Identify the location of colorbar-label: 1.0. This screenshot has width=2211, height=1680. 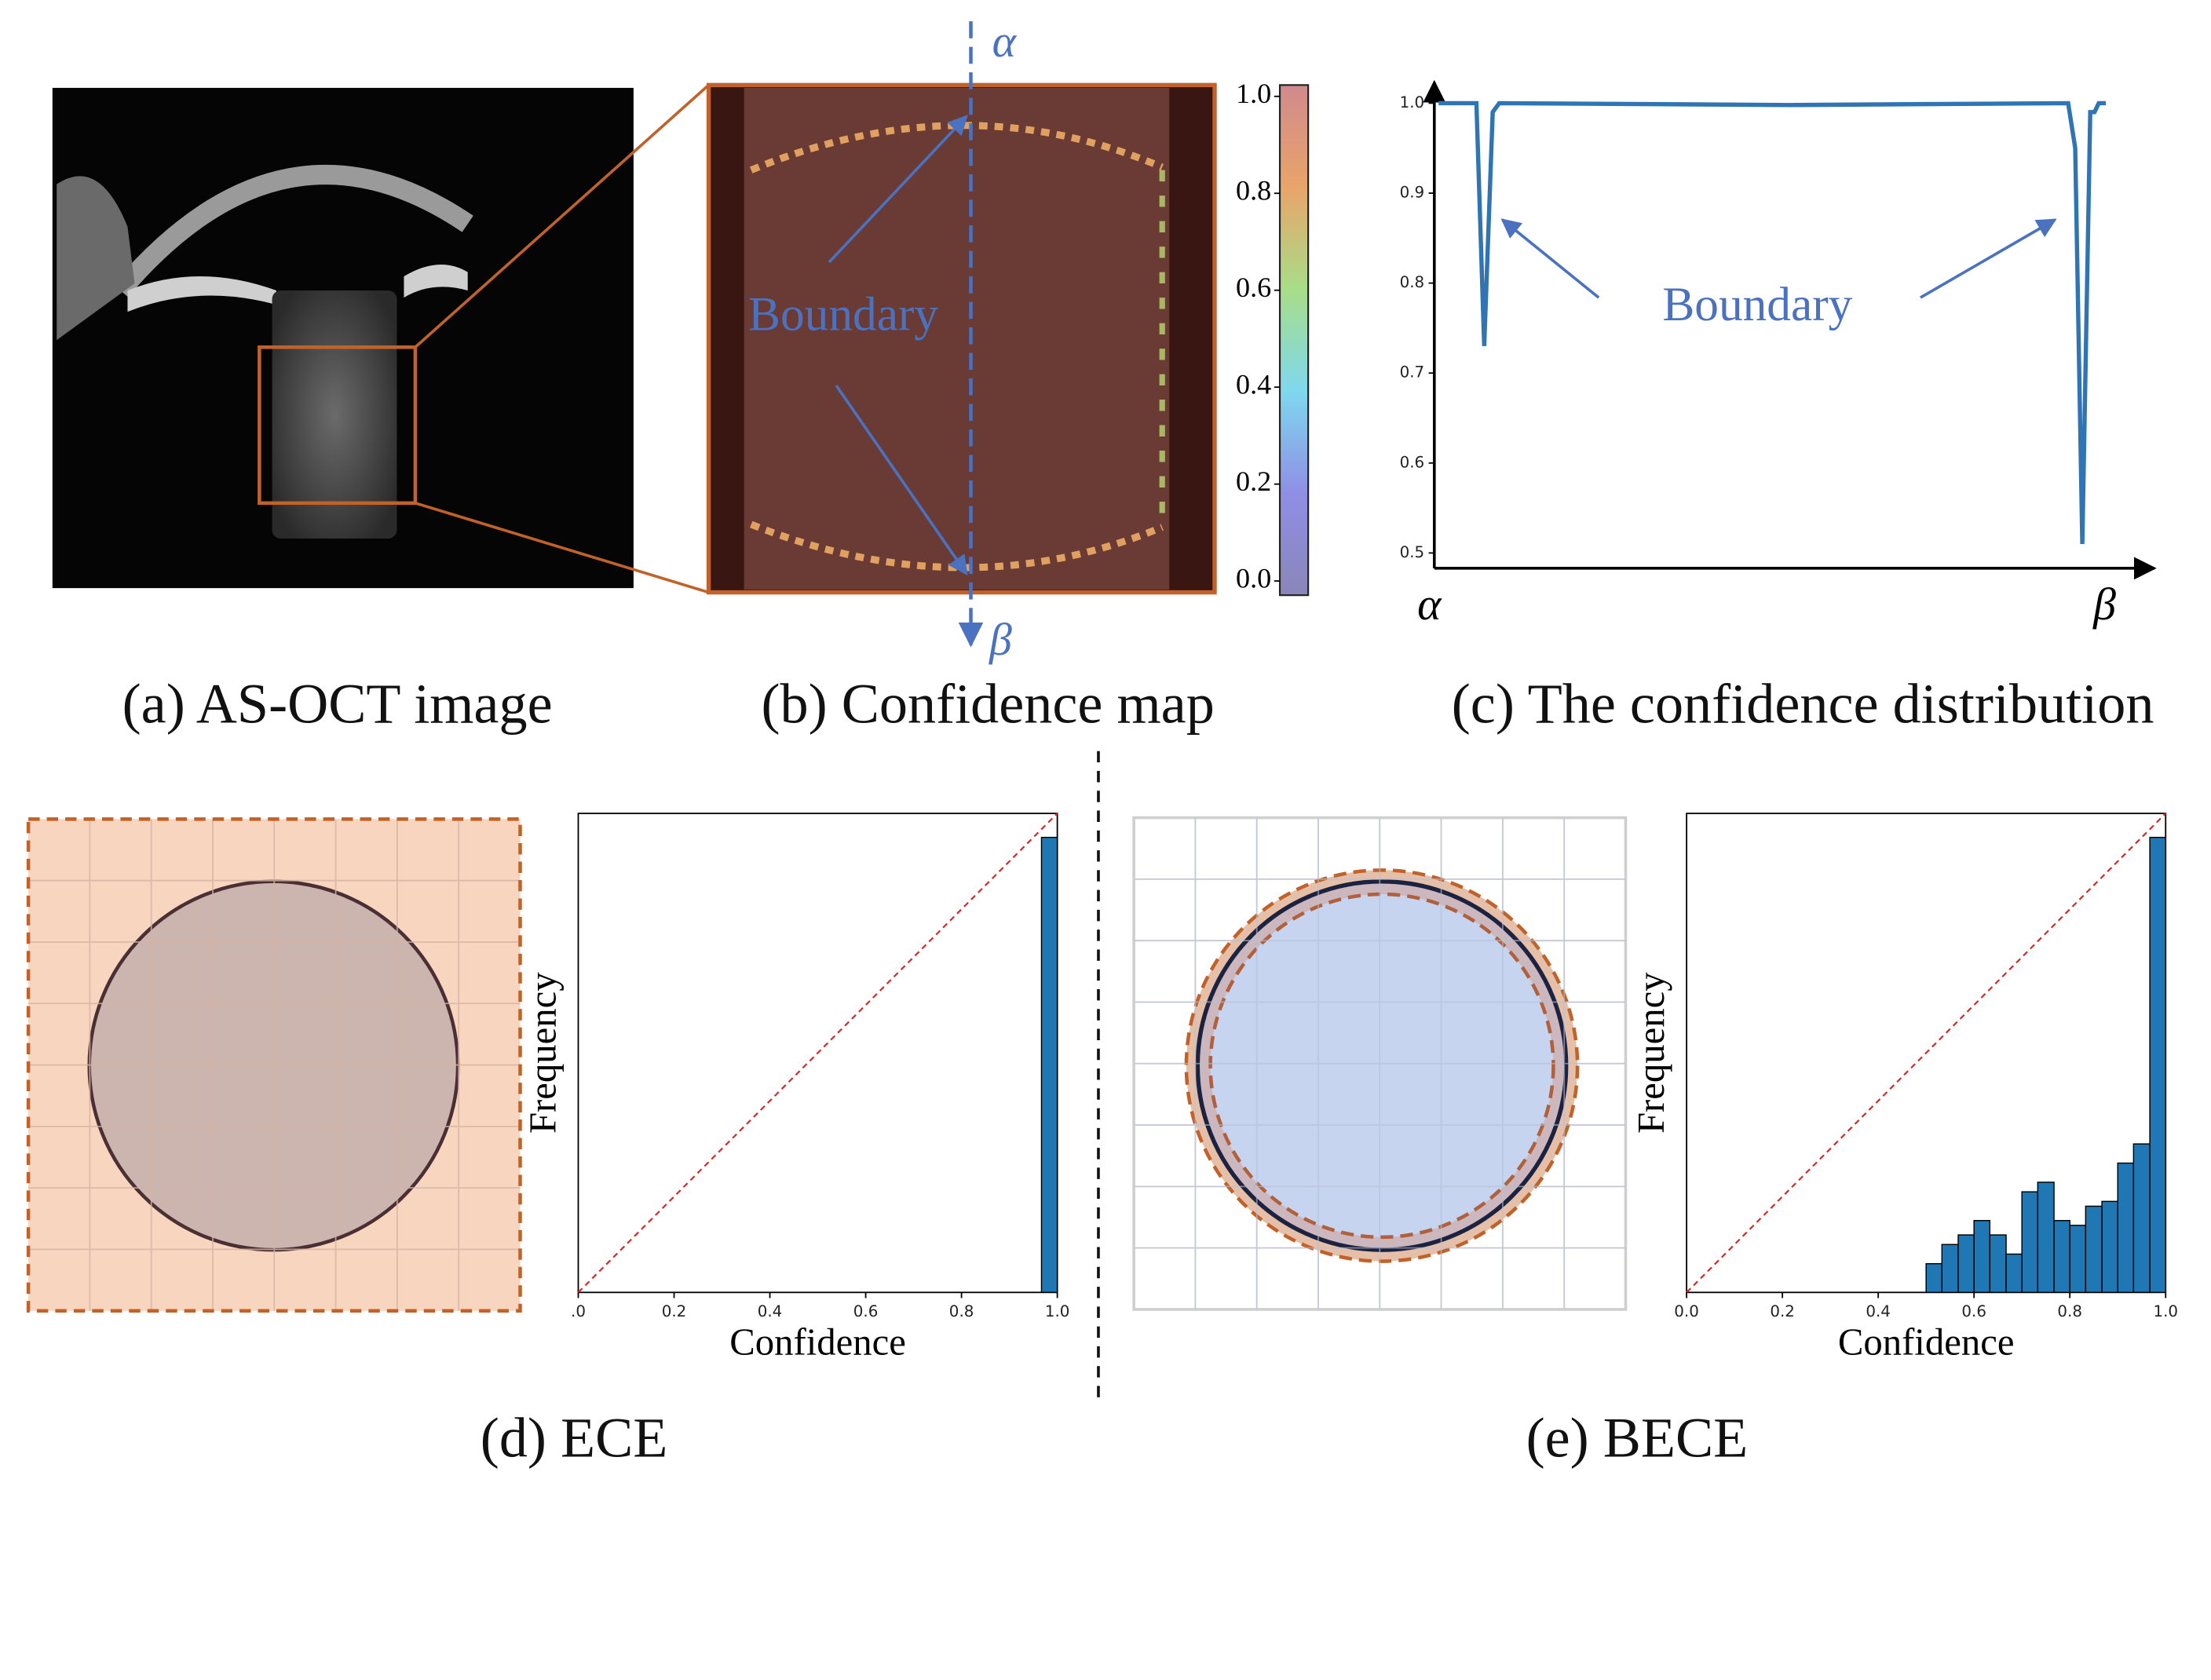
(1253, 93).